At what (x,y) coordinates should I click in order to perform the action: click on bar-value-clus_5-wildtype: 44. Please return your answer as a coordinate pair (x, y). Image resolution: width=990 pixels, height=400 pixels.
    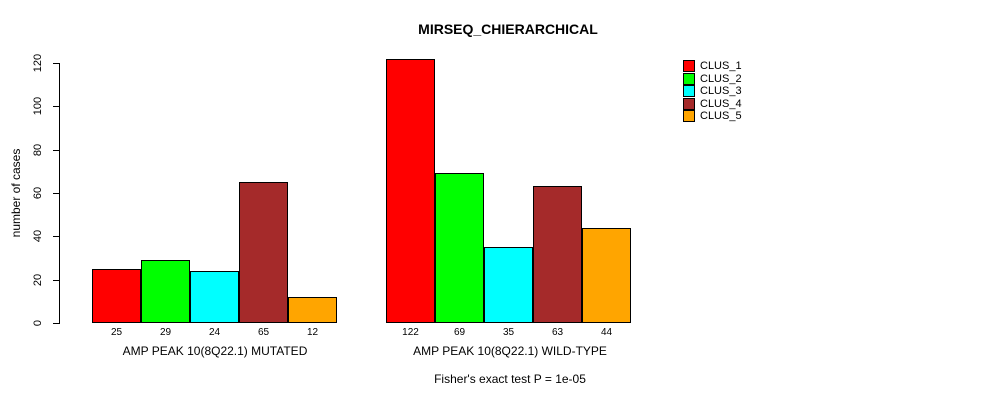
    Looking at the image, I should click on (606, 332).